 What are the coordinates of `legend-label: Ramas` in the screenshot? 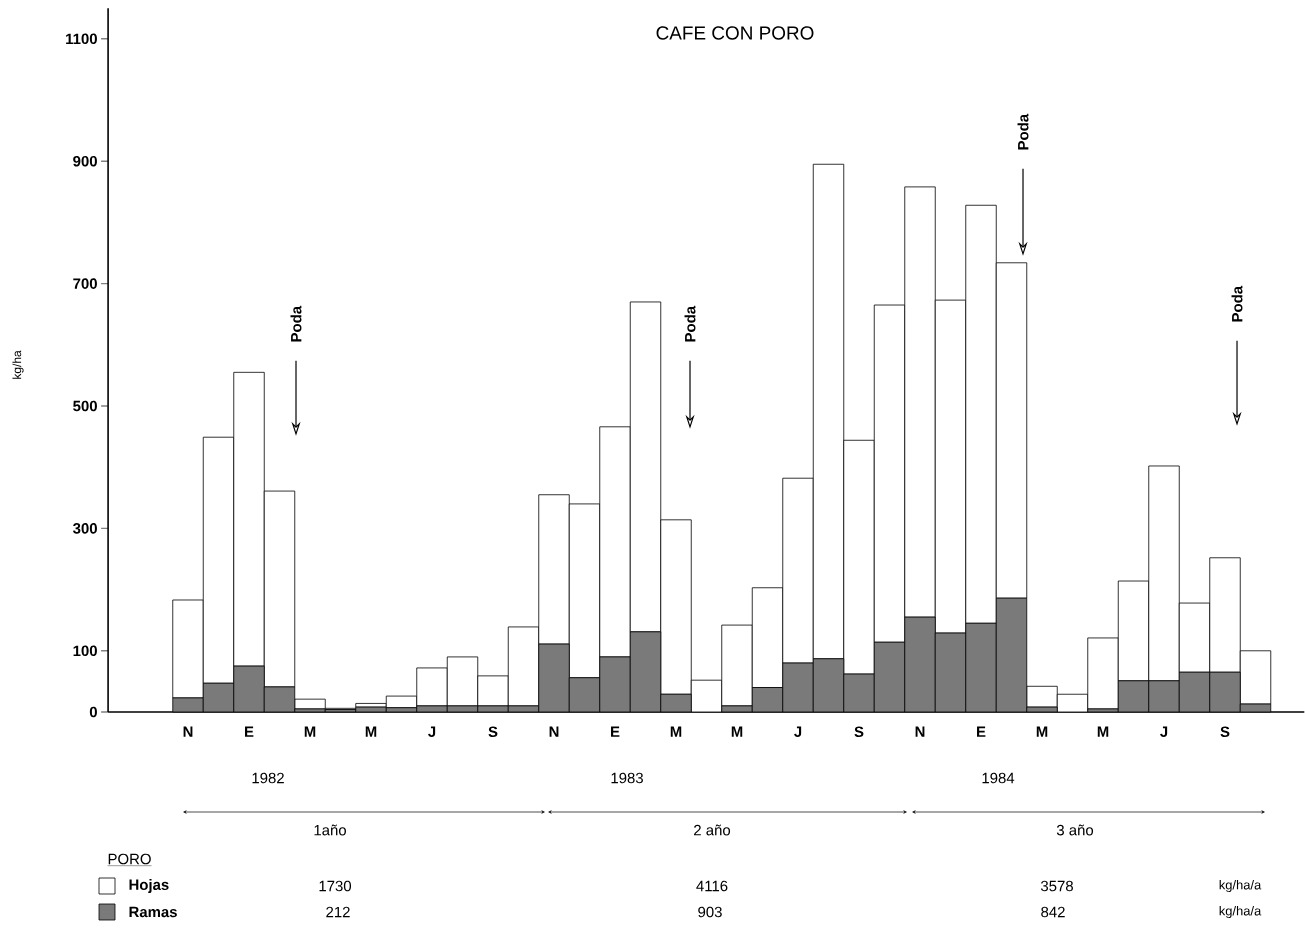 It's located at (153, 912).